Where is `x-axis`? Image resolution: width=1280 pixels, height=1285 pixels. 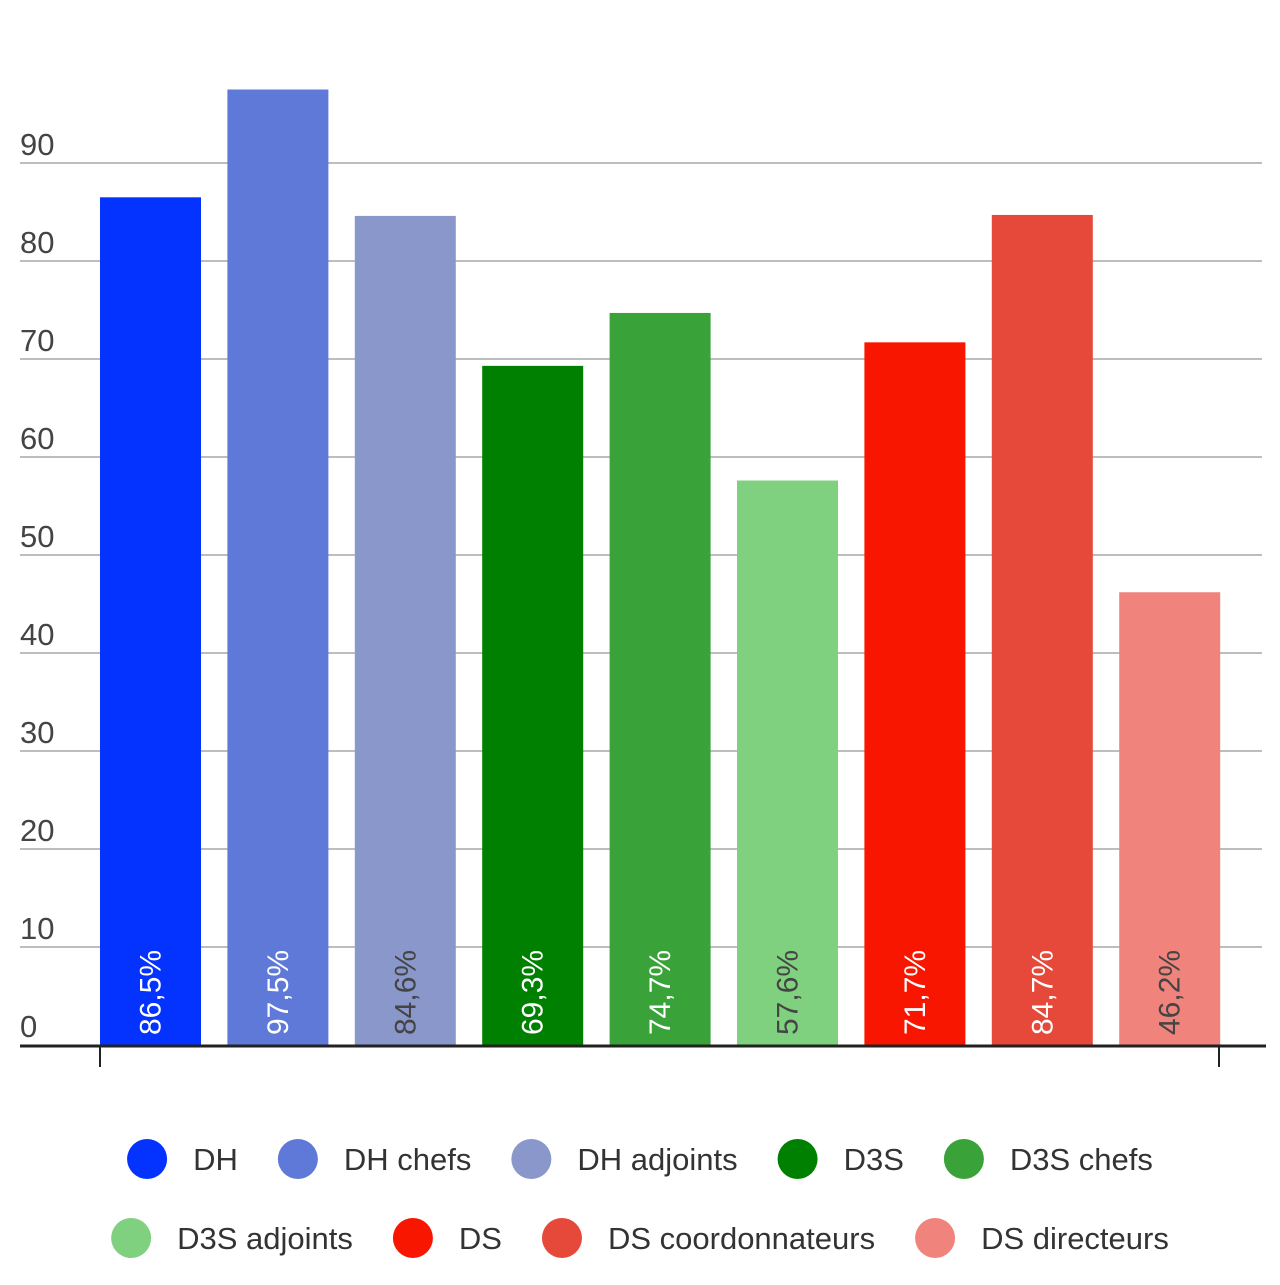
x-axis is located at coordinates (643, 1055).